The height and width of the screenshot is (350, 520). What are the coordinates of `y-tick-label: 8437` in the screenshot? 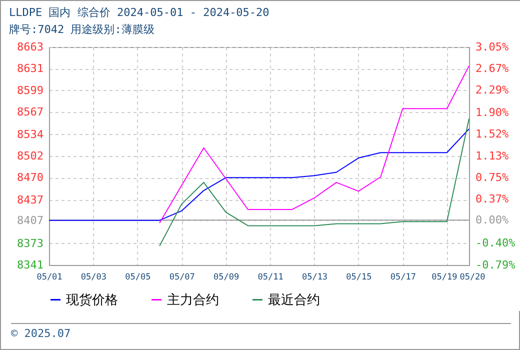 It's located at (30, 200).